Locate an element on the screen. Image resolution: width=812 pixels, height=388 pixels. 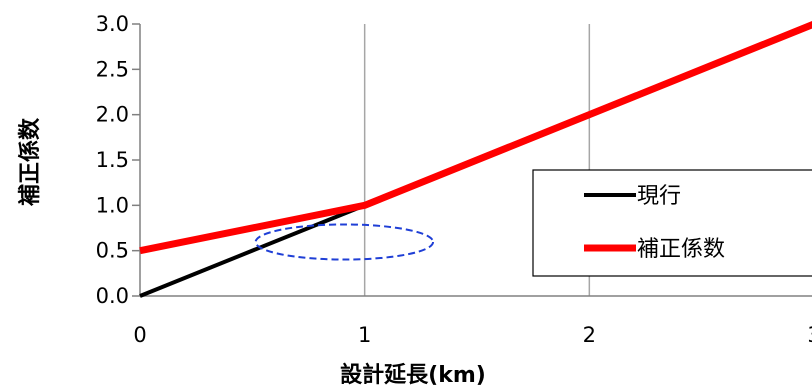
legend-box is located at coordinates (672, 223).